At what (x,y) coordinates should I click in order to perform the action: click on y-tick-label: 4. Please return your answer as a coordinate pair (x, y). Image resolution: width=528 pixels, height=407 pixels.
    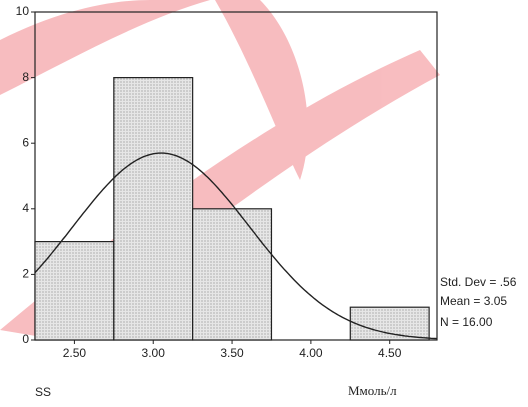
    Looking at the image, I should click on (25, 208).